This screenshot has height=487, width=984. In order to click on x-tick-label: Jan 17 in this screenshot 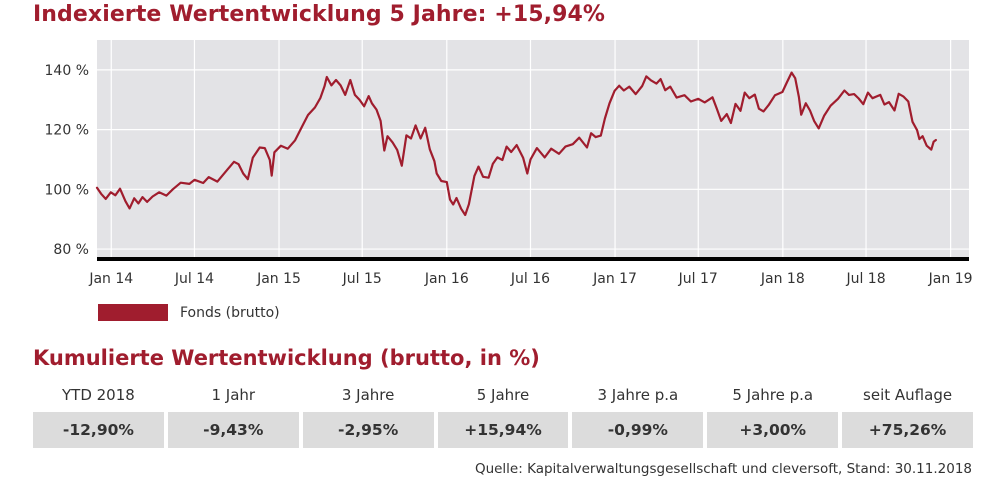, I will do `click(614, 279)`.